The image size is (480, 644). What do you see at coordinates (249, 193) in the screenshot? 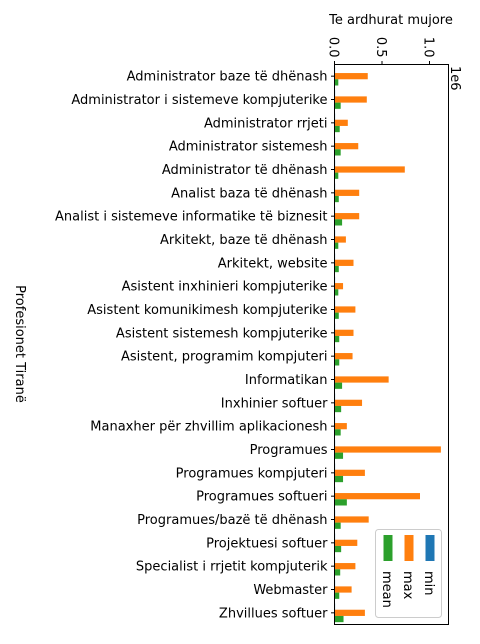
I see `y-tick-label: Analist baza të dhënash` at bounding box center [249, 193].